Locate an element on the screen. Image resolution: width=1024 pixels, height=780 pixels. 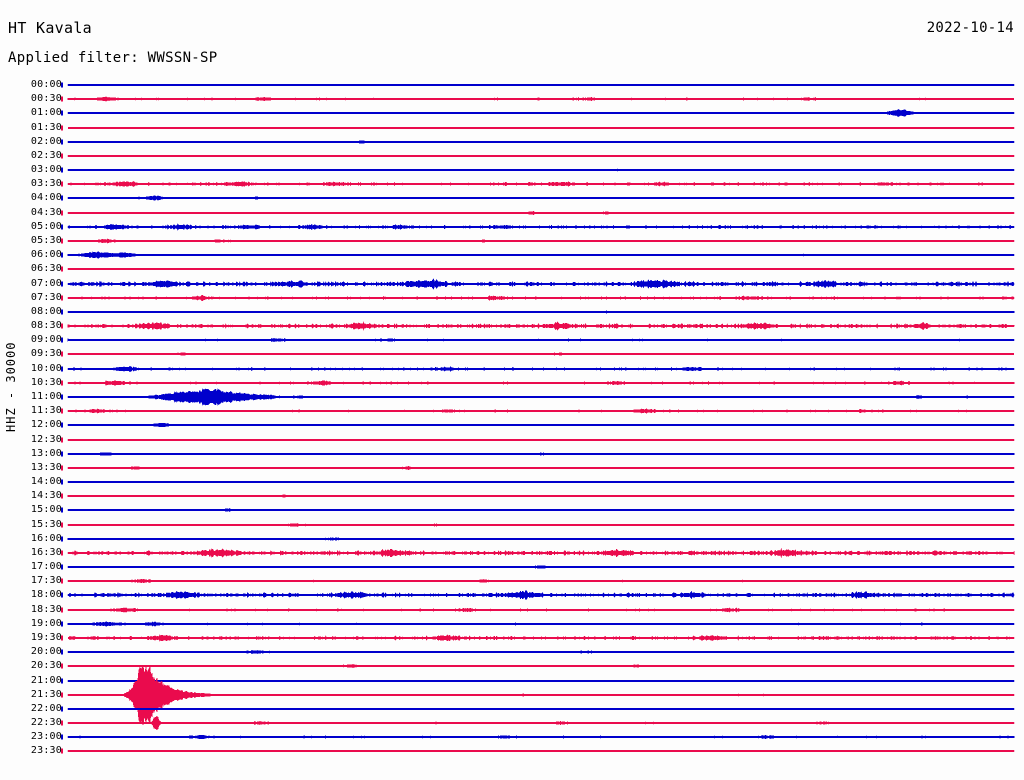
row-time-label: 17:00 is located at coordinates (46, 567).